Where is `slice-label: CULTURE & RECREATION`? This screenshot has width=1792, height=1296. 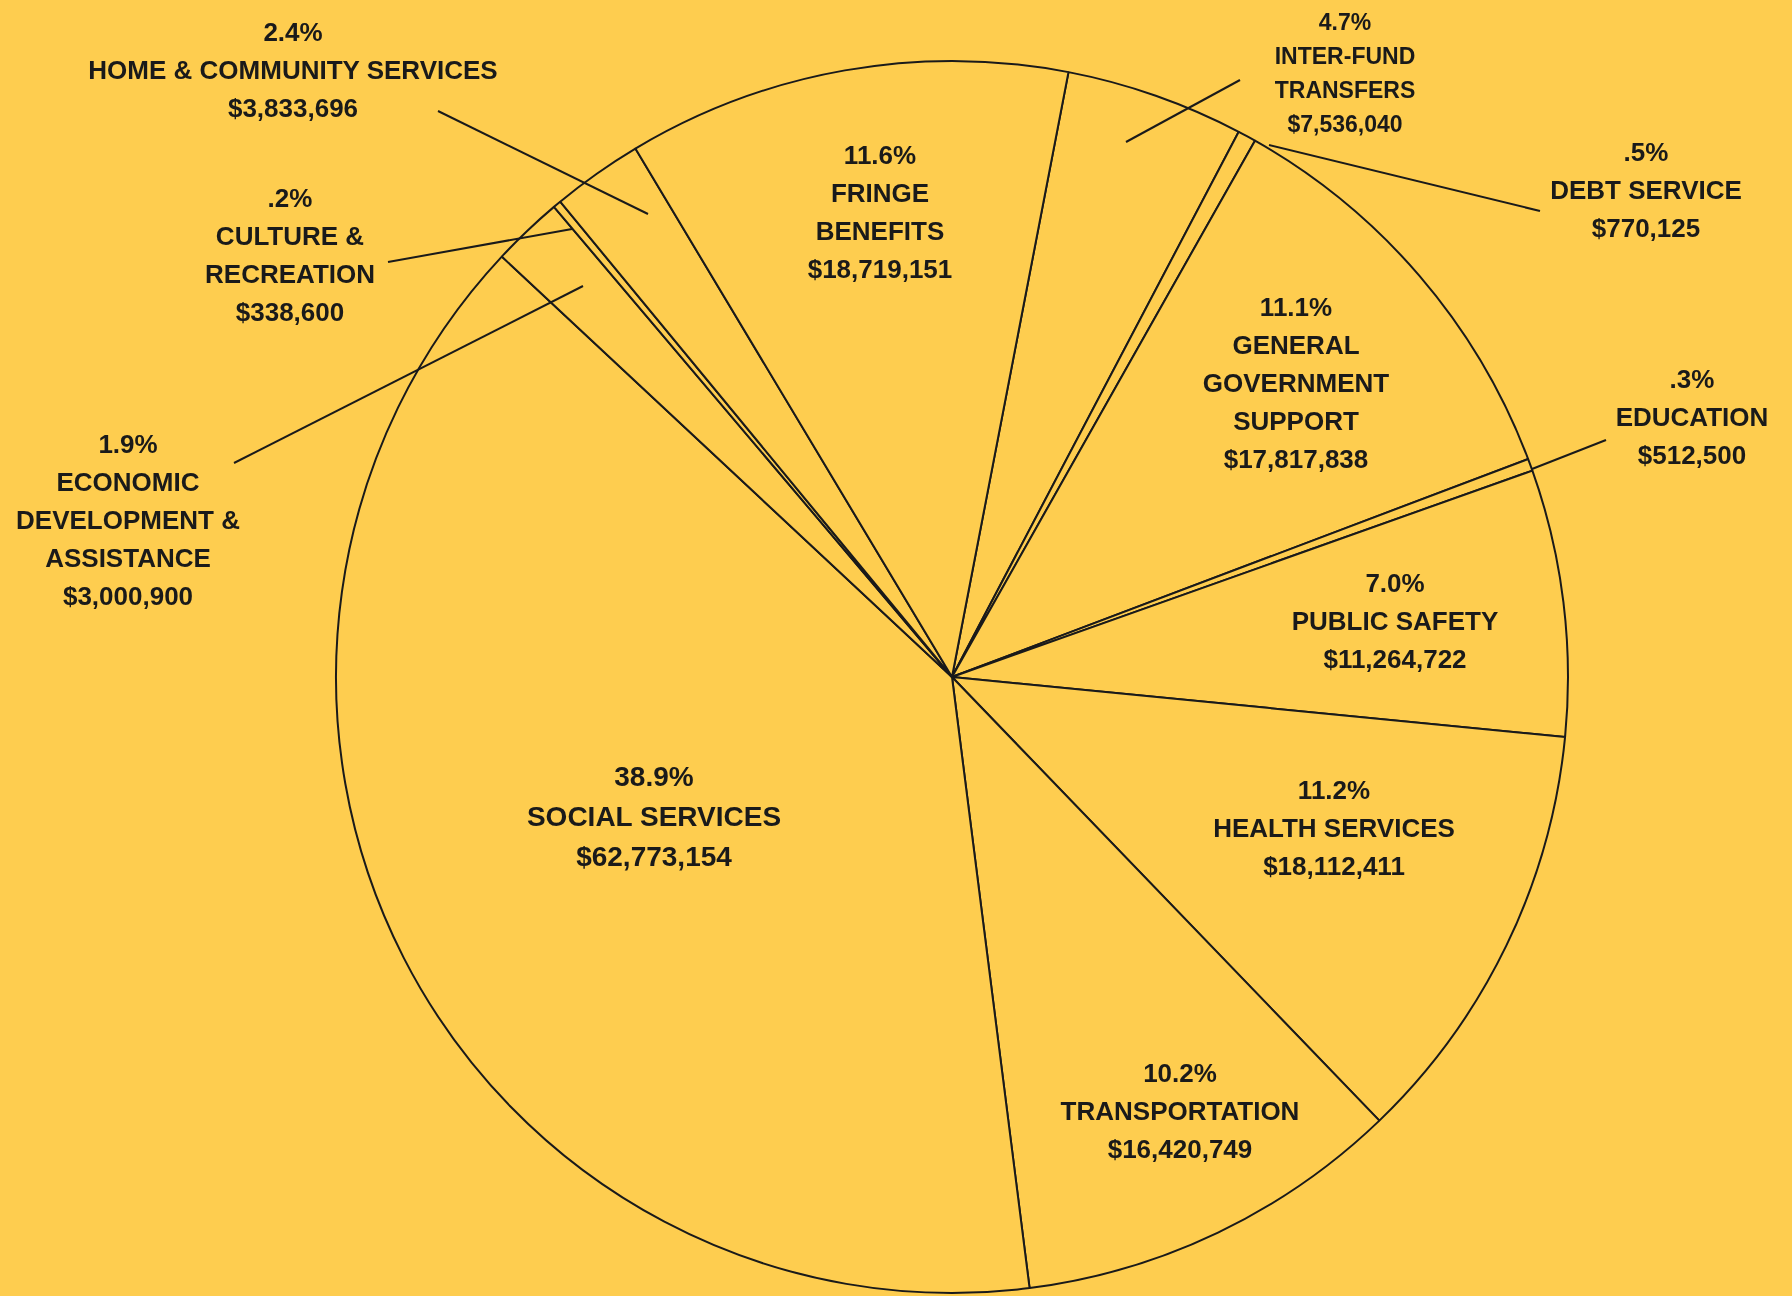
slice-label: CULTURE & RECREATION is located at coordinates (290, 255).